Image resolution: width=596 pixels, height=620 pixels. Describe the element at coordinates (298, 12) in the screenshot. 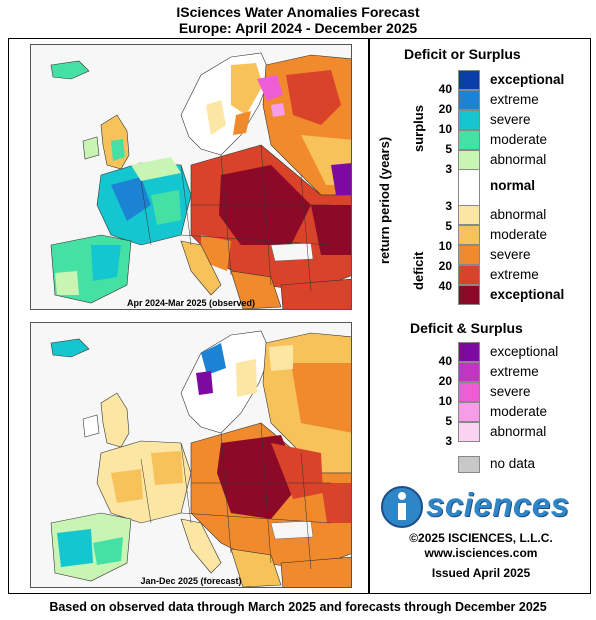

I see `title-line-1: ISciences Water Anomalies Forecast` at that location.